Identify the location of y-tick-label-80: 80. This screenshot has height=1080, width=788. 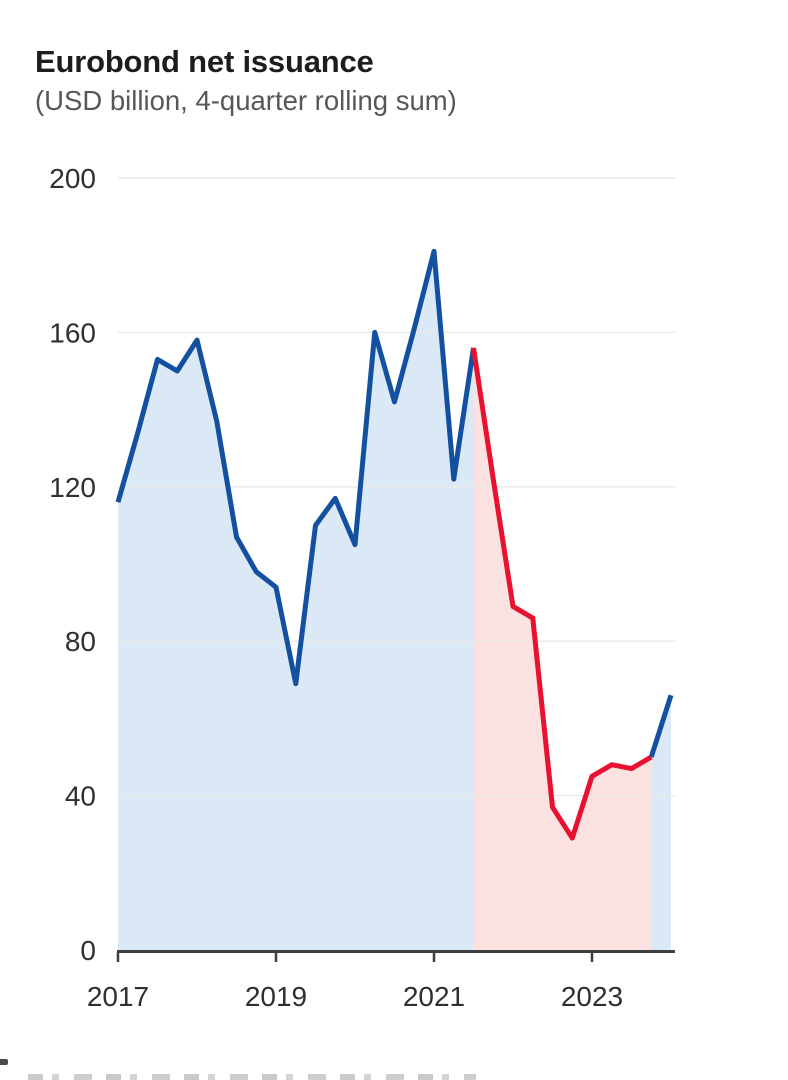
(80, 641).